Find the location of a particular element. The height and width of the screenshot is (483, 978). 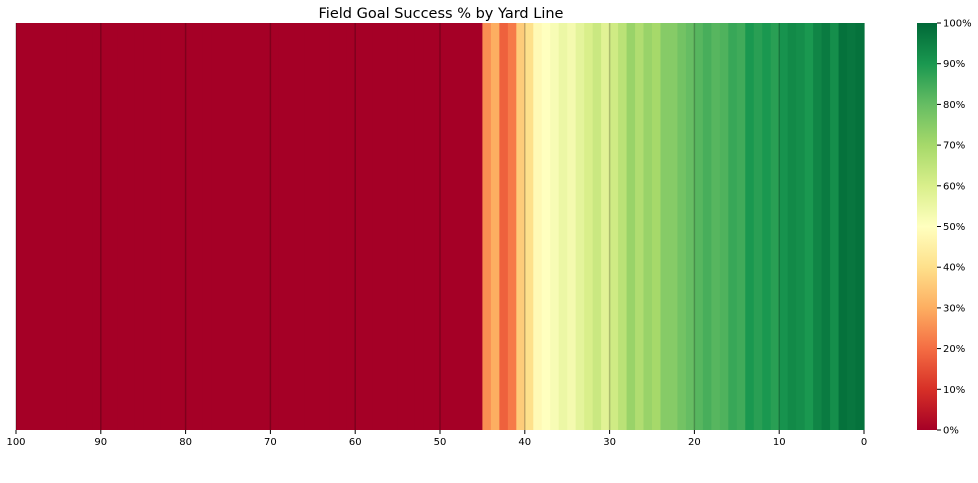

colorbar-tick-label: 50% is located at coordinates (954, 227).